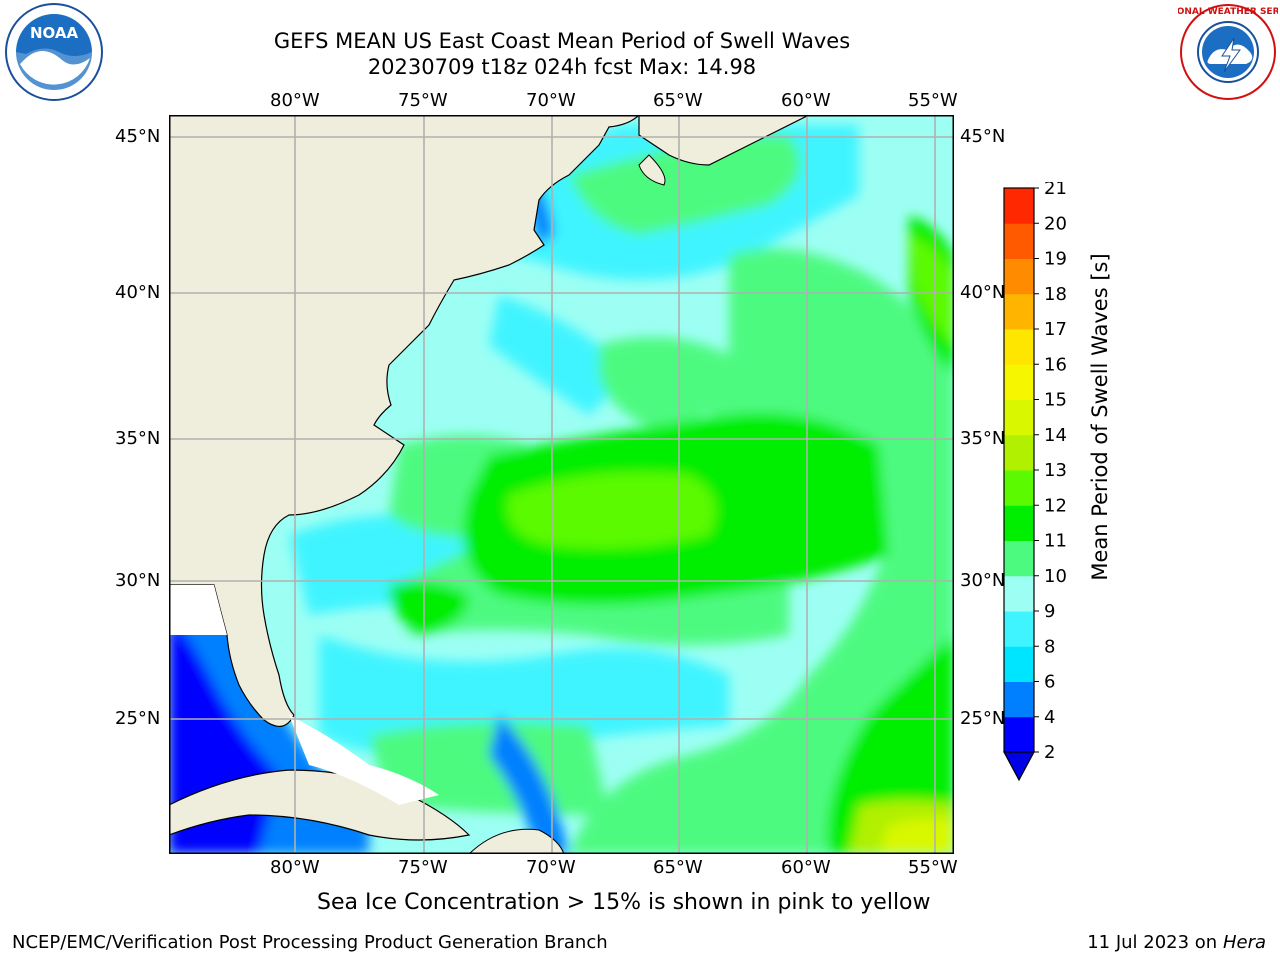  I want to click on lat-label-right: 40°N, so click(983, 292).